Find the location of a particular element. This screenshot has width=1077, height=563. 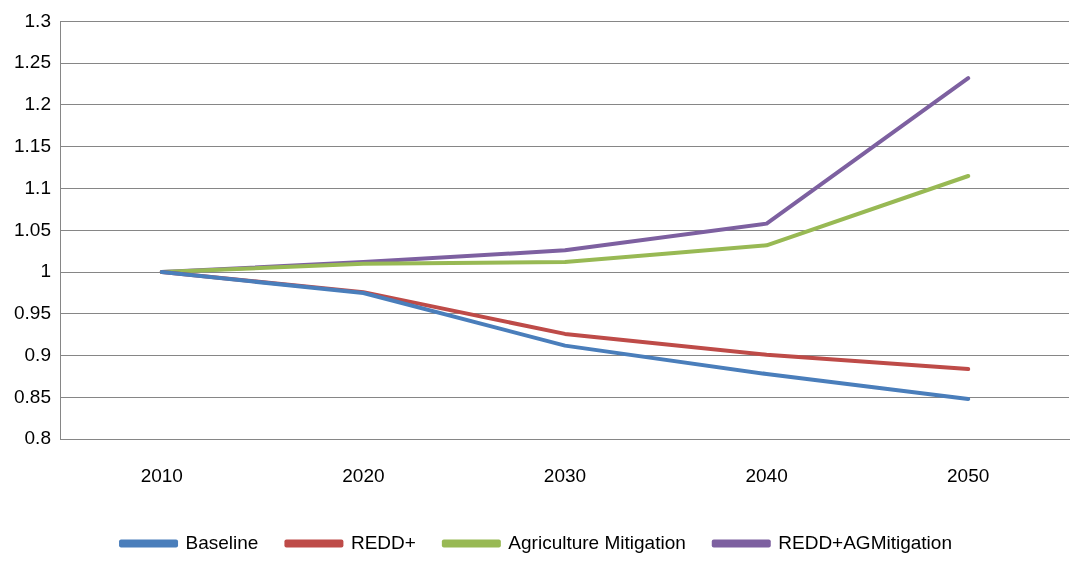

y-tick-label: 0.95 is located at coordinates (32, 313).